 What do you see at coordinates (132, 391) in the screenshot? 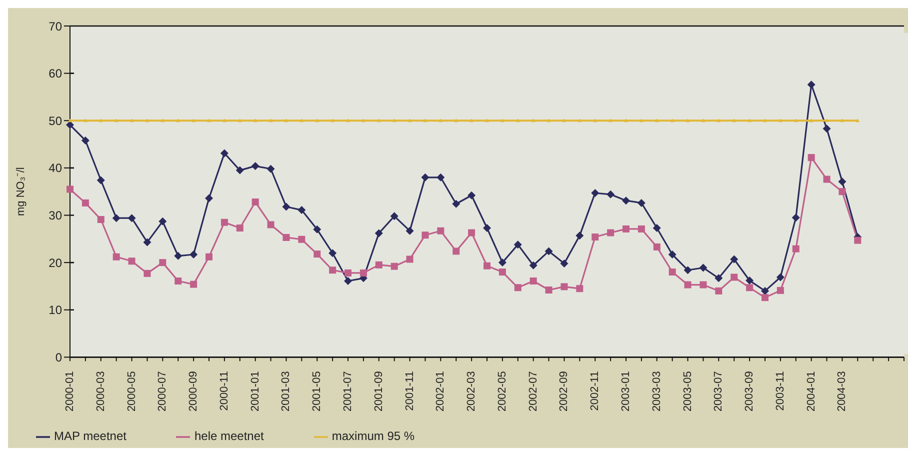
I see `x-tick-label: 2000-05` at bounding box center [132, 391].